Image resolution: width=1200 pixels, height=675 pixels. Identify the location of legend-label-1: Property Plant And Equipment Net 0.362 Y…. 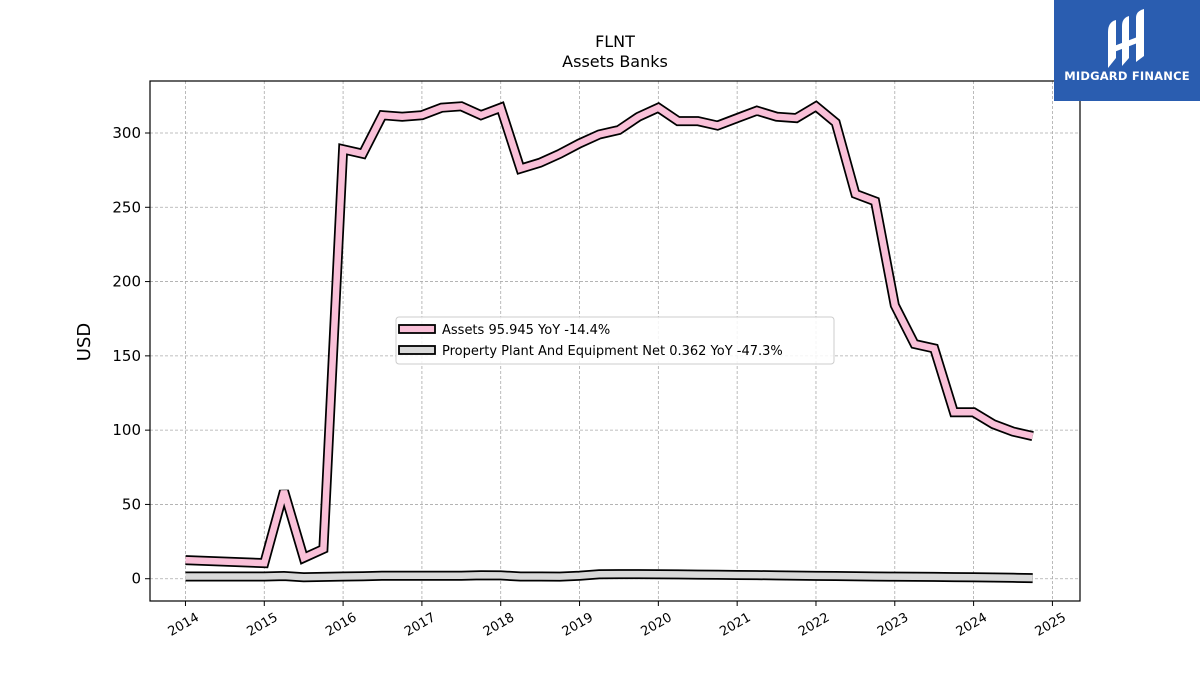
(612, 351).